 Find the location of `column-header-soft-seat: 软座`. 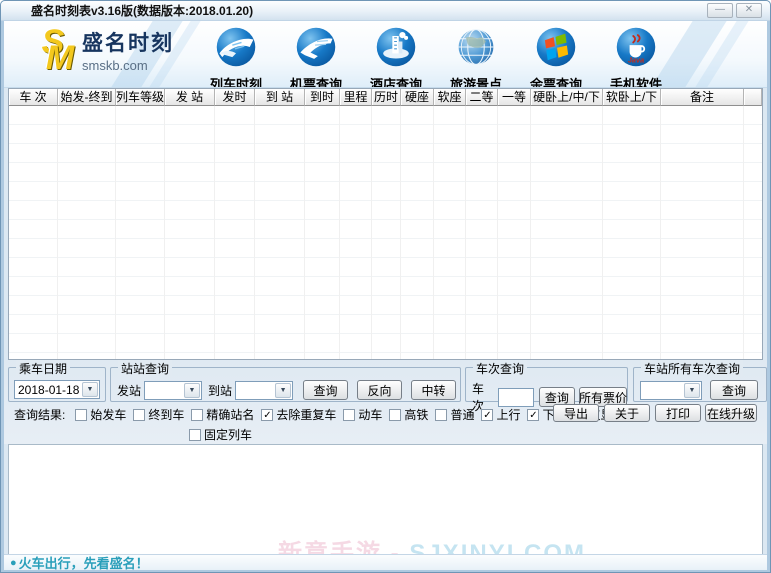

column-header-soft-seat: 软座 is located at coordinates (450, 97).